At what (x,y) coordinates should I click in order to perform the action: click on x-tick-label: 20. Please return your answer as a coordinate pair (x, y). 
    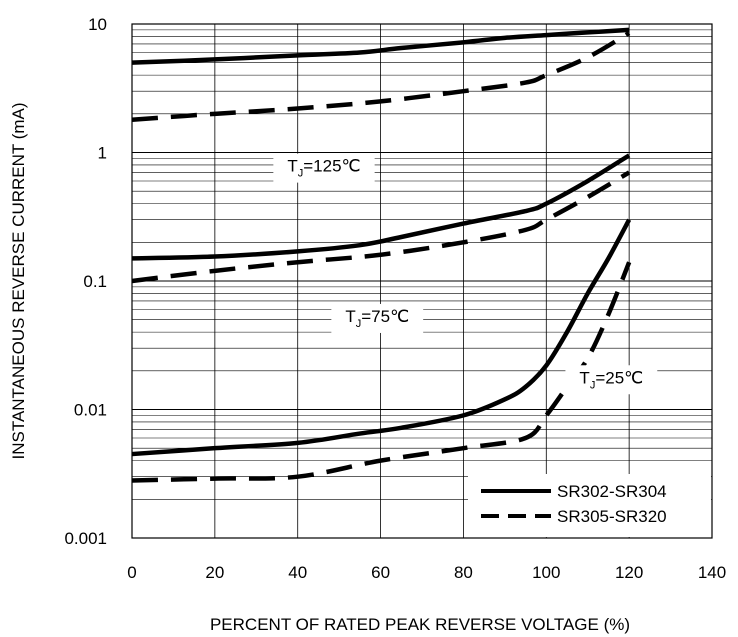
    Looking at the image, I should click on (214, 572).